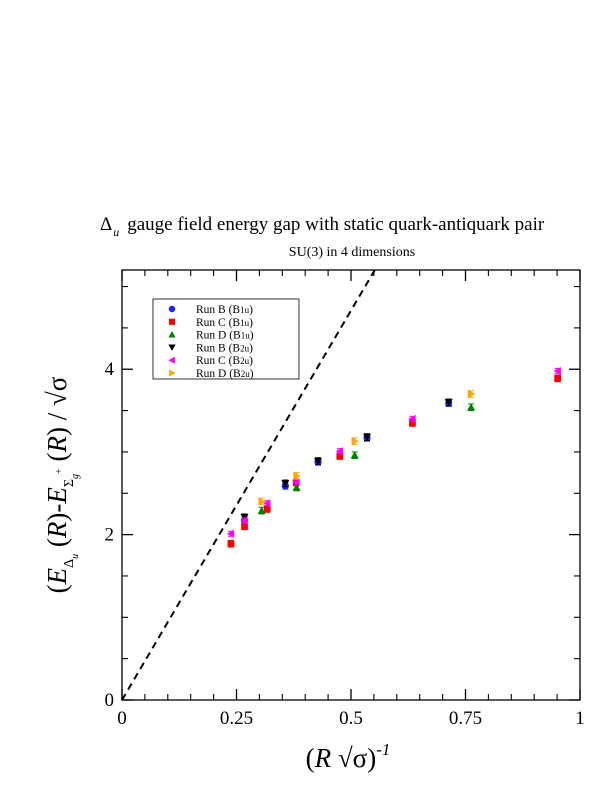 The height and width of the screenshot is (792, 612). What do you see at coordinates (110, 369) in the screenshot?
I see `y-tick-label: 4` at bounding box center [110, 369].